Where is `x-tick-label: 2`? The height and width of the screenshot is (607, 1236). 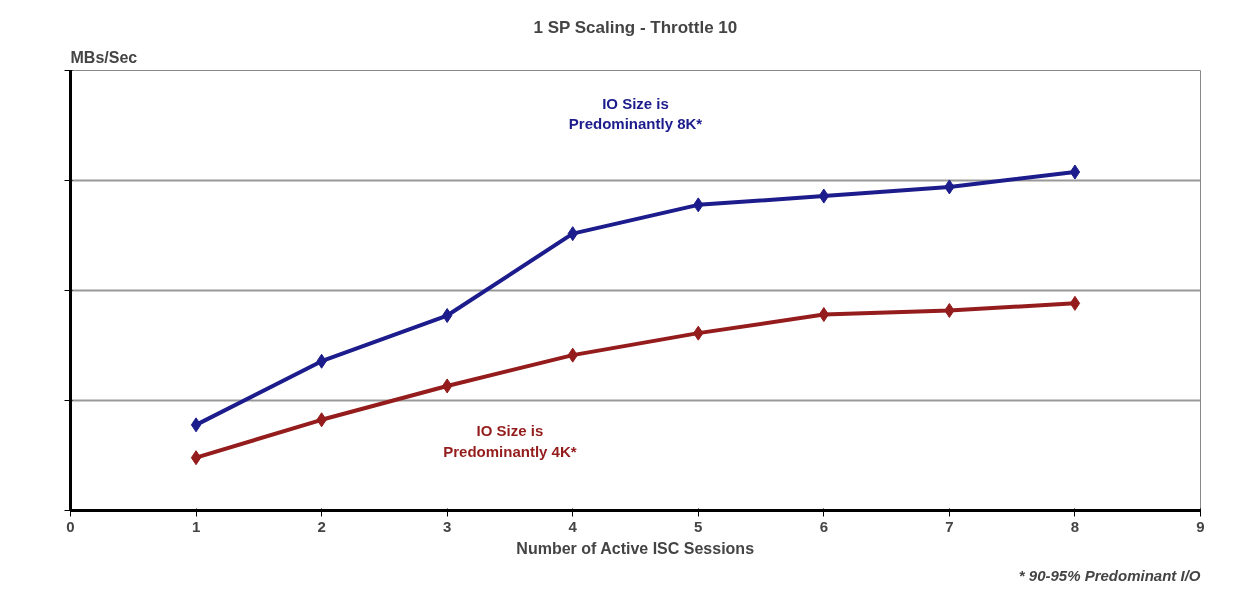
x-tick-label: 2 is located at coordinates (321, 526).